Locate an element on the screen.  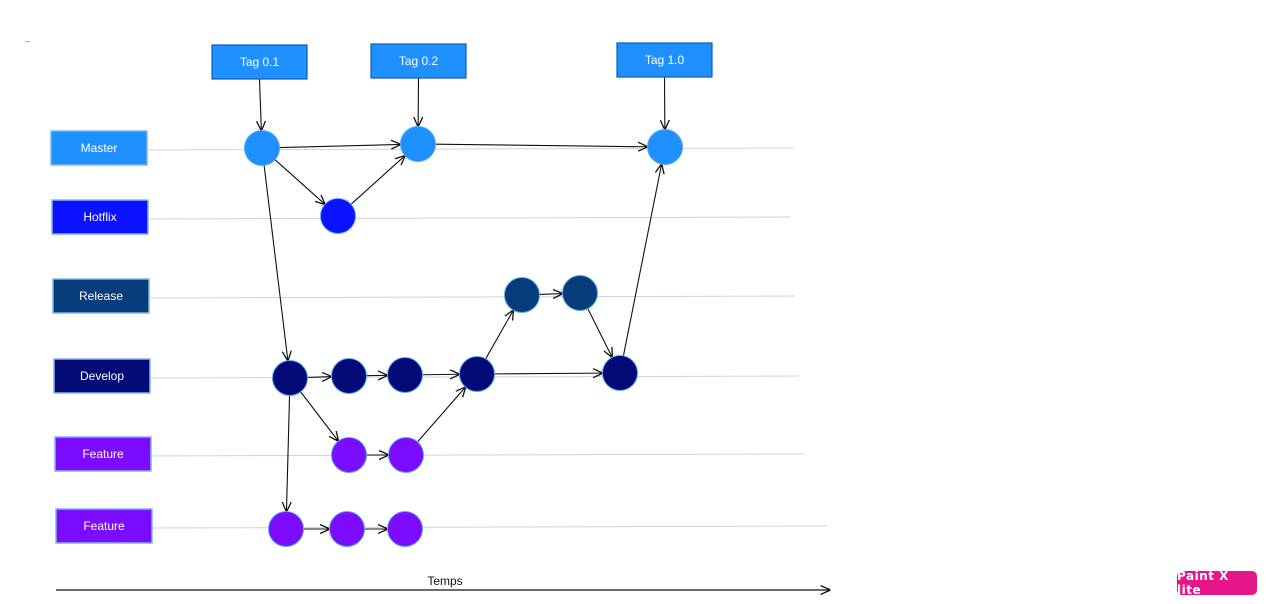
paint-x-lite-badge: Paint X lite is located at coordinates (1217, 583).